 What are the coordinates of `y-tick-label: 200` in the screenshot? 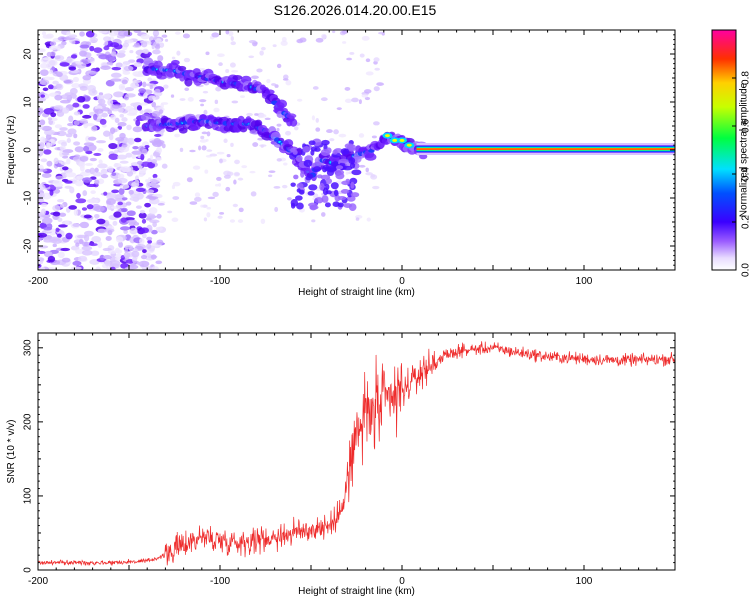 It's located at (28, 421).